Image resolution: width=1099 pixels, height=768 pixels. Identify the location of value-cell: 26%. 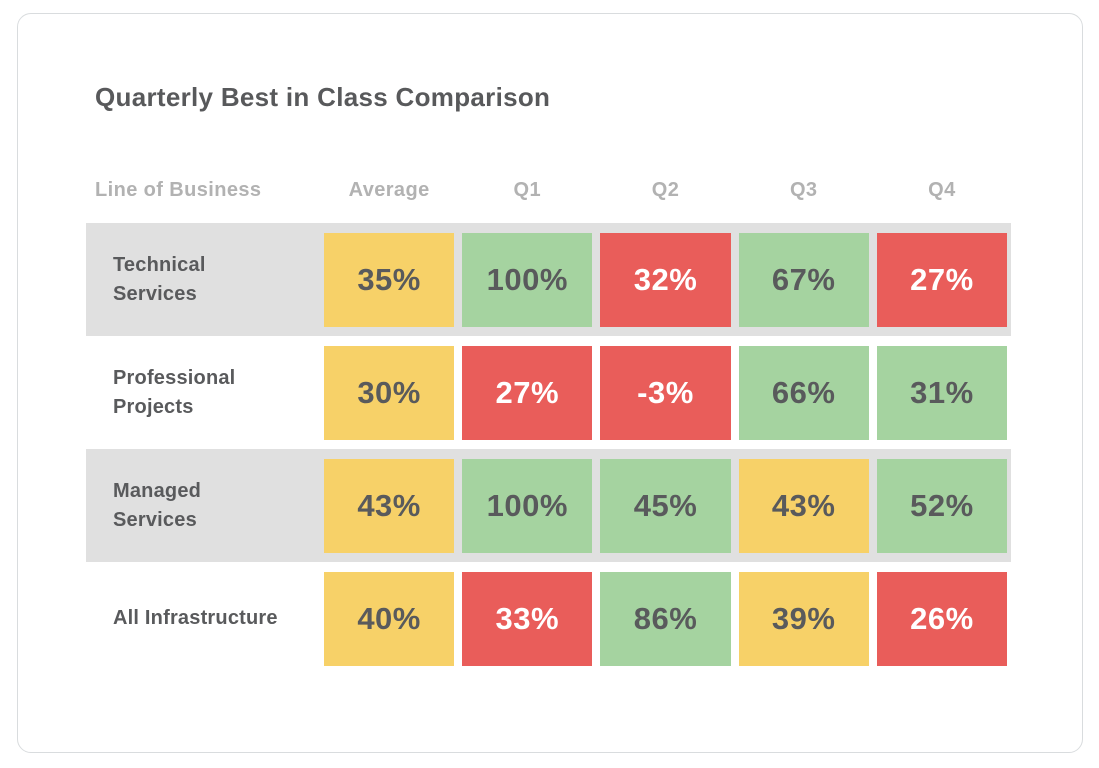
(941, 618).